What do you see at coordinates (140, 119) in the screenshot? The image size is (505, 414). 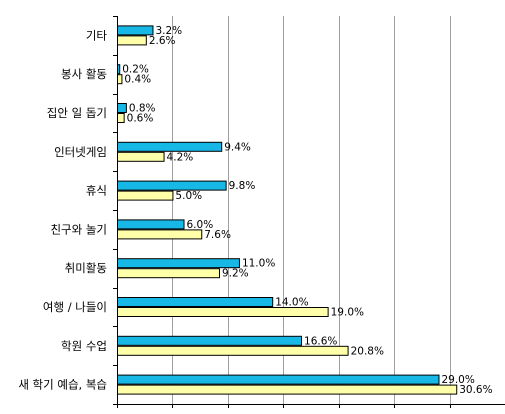 I see `data-label: 0.6%` at bounding box center [140, 119].